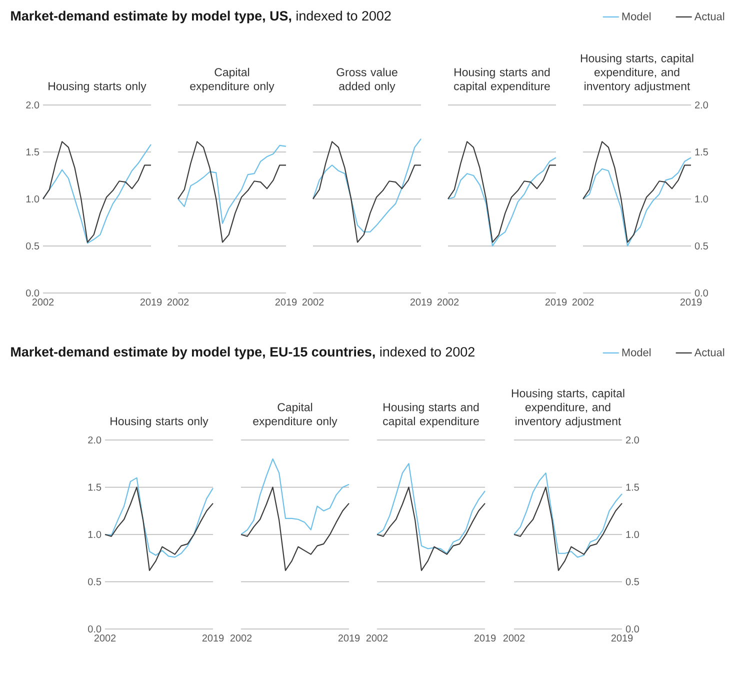  Describe the element at coordinates (367, 80) in the screenshot. I see `chart-title: Gross value added only` at that location.